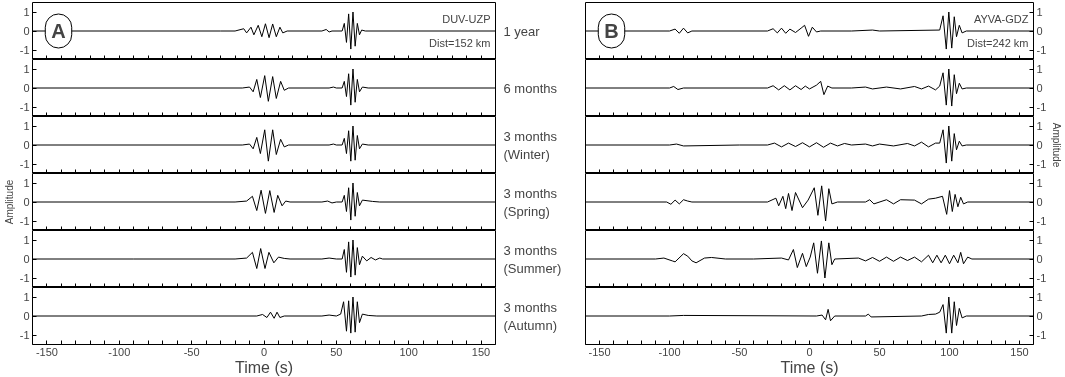 This screenshot has height=377, width=1065. Describe the element at coordinates (998, 43) in the screenshot. I see `annotation: Dist=242 km` at that location.